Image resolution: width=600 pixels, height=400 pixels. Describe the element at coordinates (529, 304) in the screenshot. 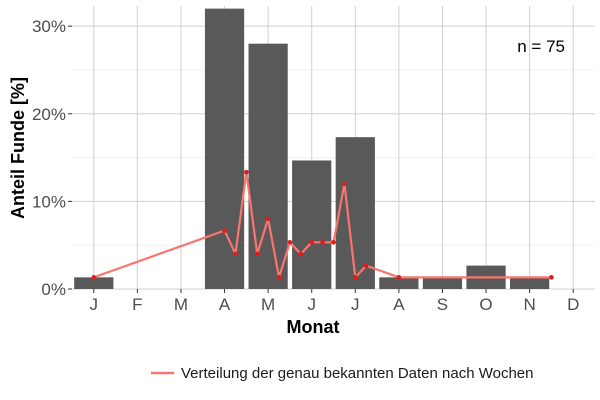

I see `x-tick-label: N` at that location.